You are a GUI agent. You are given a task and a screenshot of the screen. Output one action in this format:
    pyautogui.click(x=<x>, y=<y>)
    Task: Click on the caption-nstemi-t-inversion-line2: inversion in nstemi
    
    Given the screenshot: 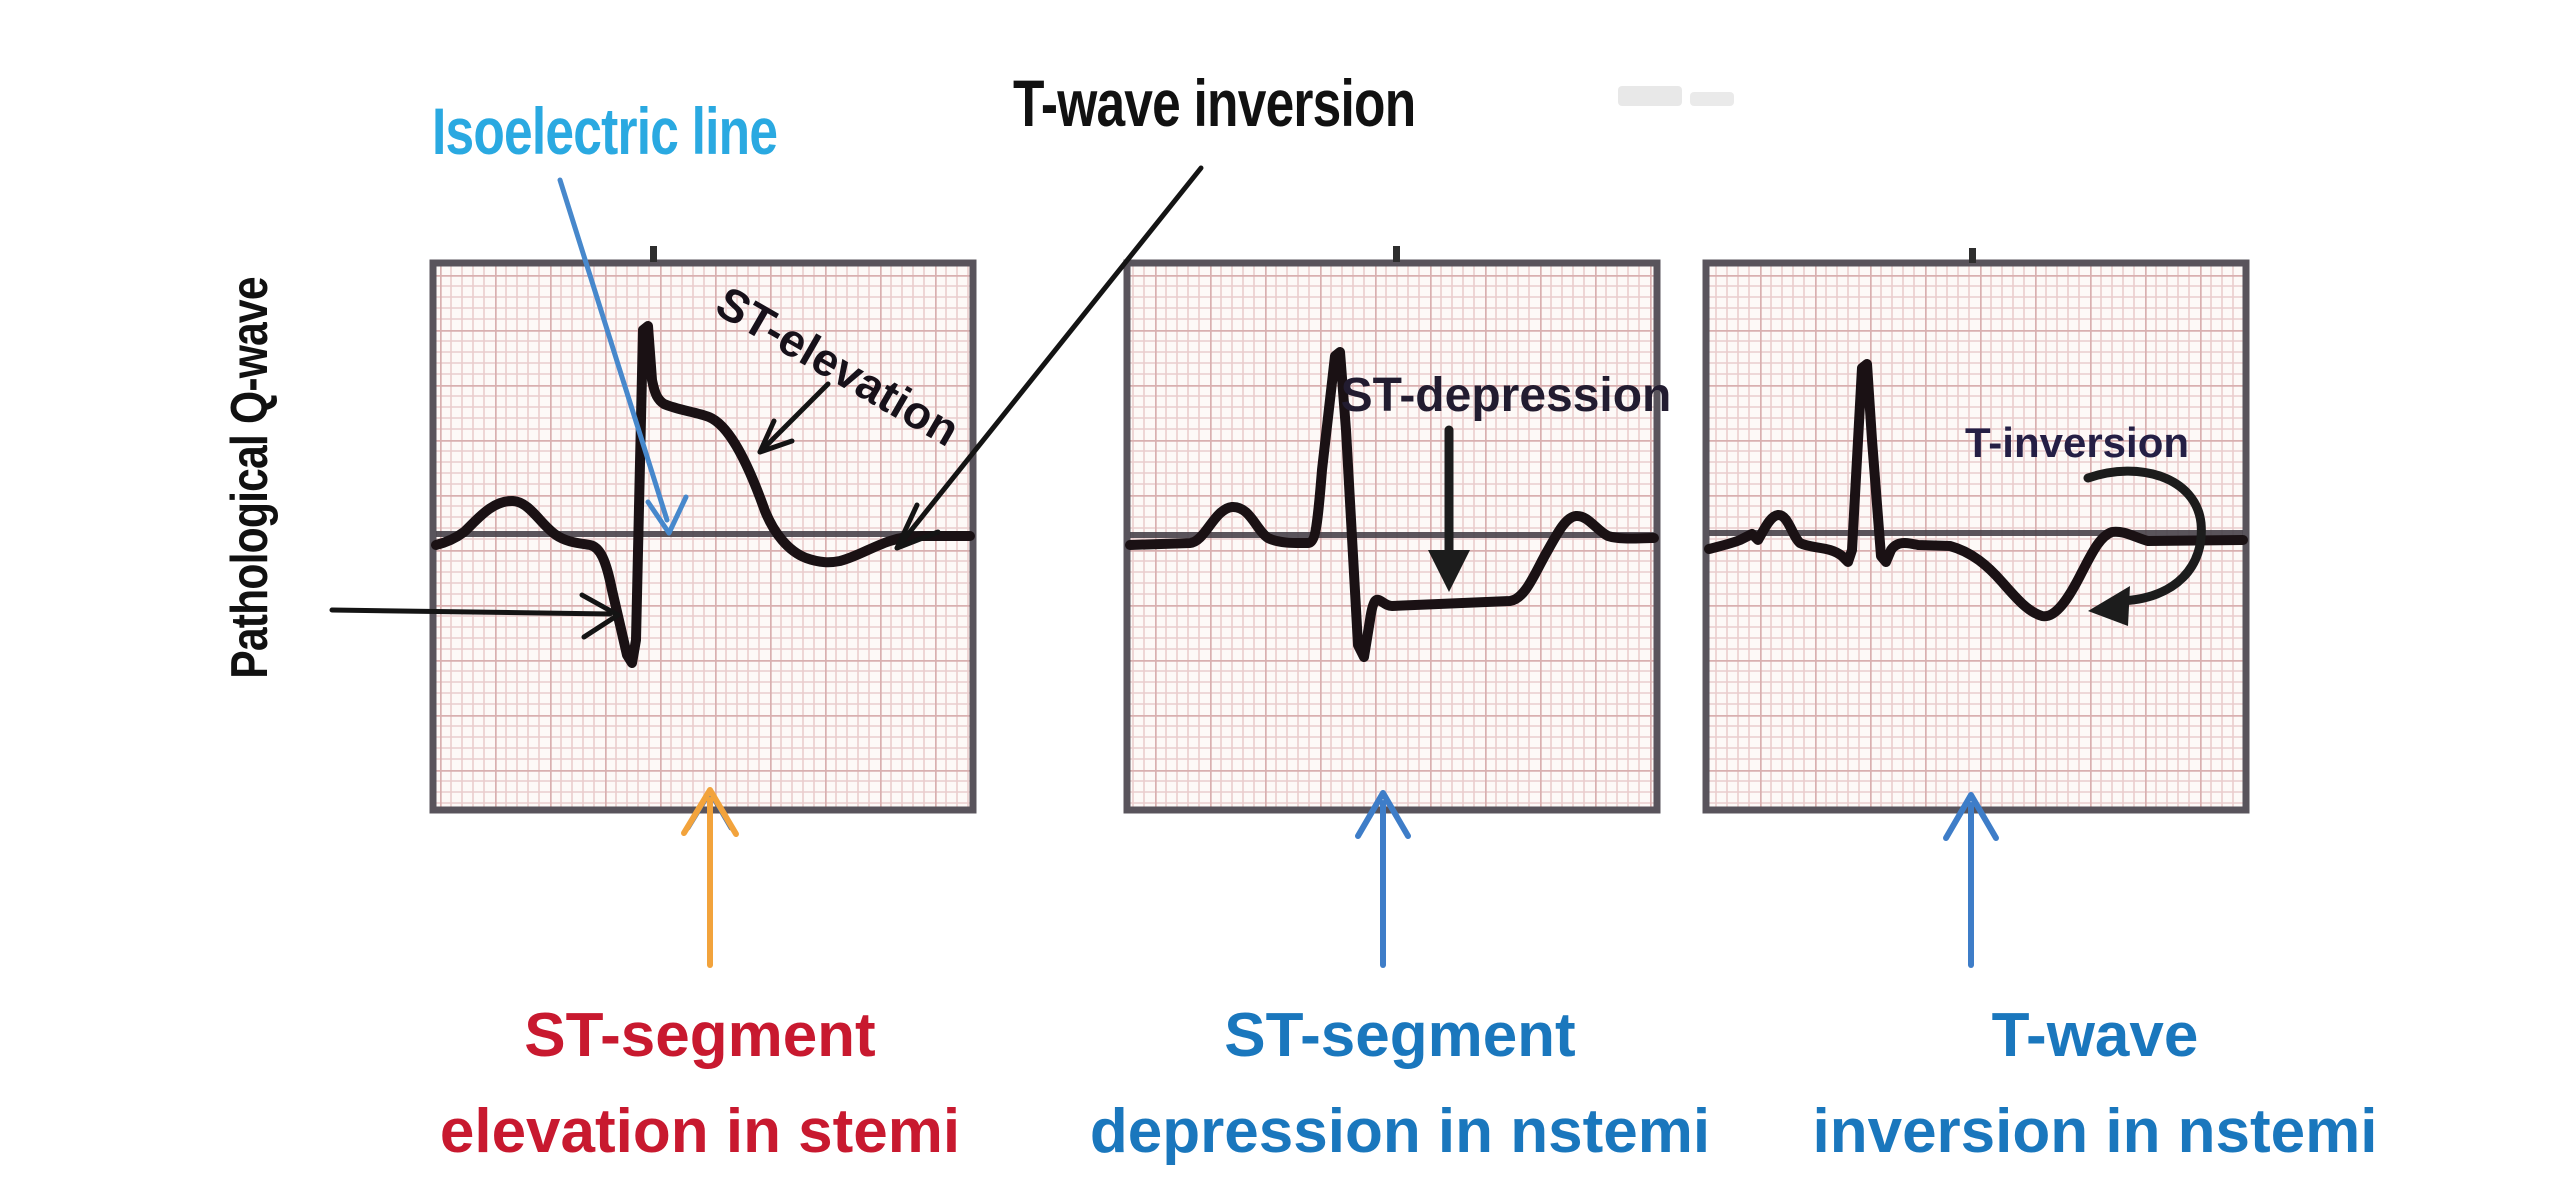 What is the action you would take?
    pyautogui.click(x=2095, y=1131)
    